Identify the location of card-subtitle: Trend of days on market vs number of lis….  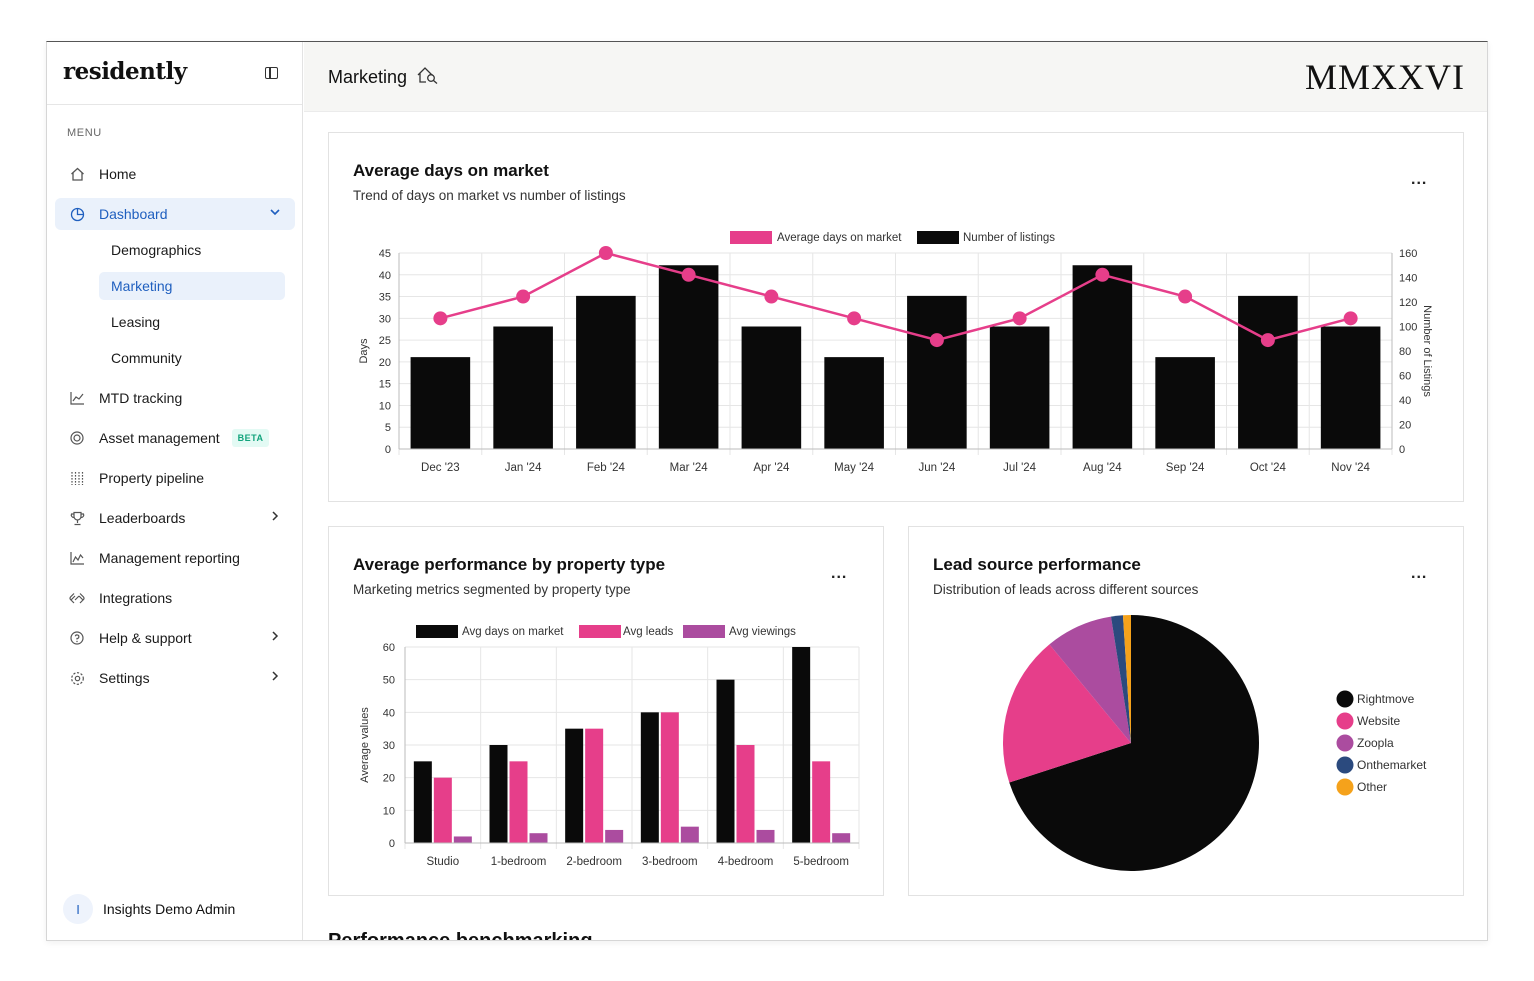
(489, 195).